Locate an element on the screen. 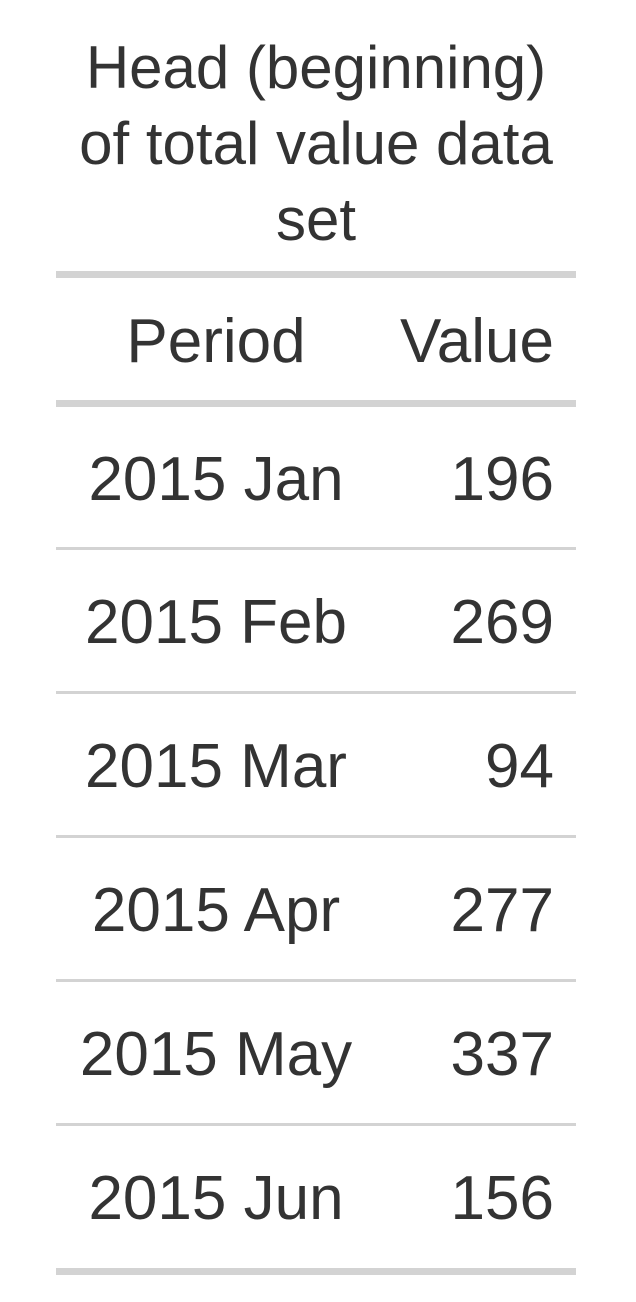  table-row: 2015 May 337 is located at coordinates (316, 1054).